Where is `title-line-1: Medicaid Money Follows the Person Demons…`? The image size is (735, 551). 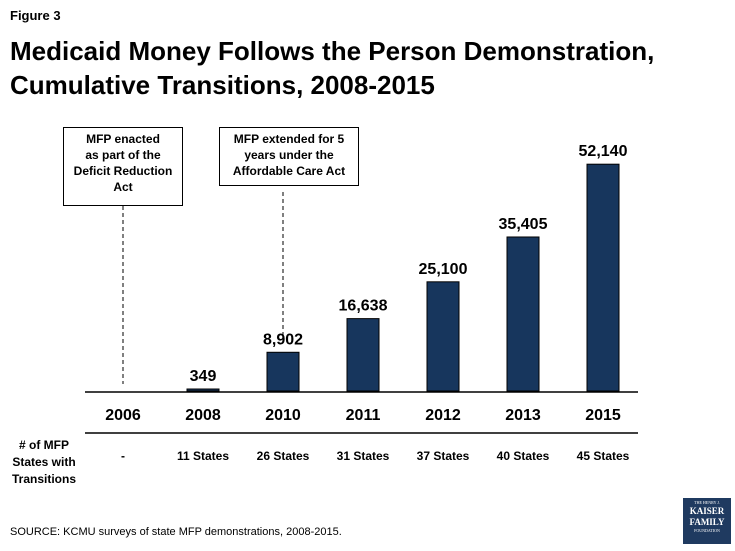
title-line-1: Medicaid Money Follows the Person Demons… is located at coordinates (332, 51).